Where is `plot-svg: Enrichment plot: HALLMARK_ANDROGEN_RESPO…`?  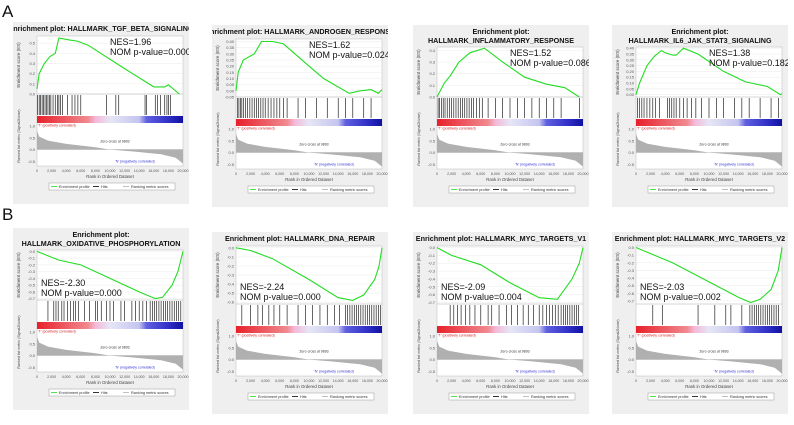
plot-svg: Enrichment plot: HALLMARK_ANDROGEN_RESPO… is located at coordinates (300, 116).